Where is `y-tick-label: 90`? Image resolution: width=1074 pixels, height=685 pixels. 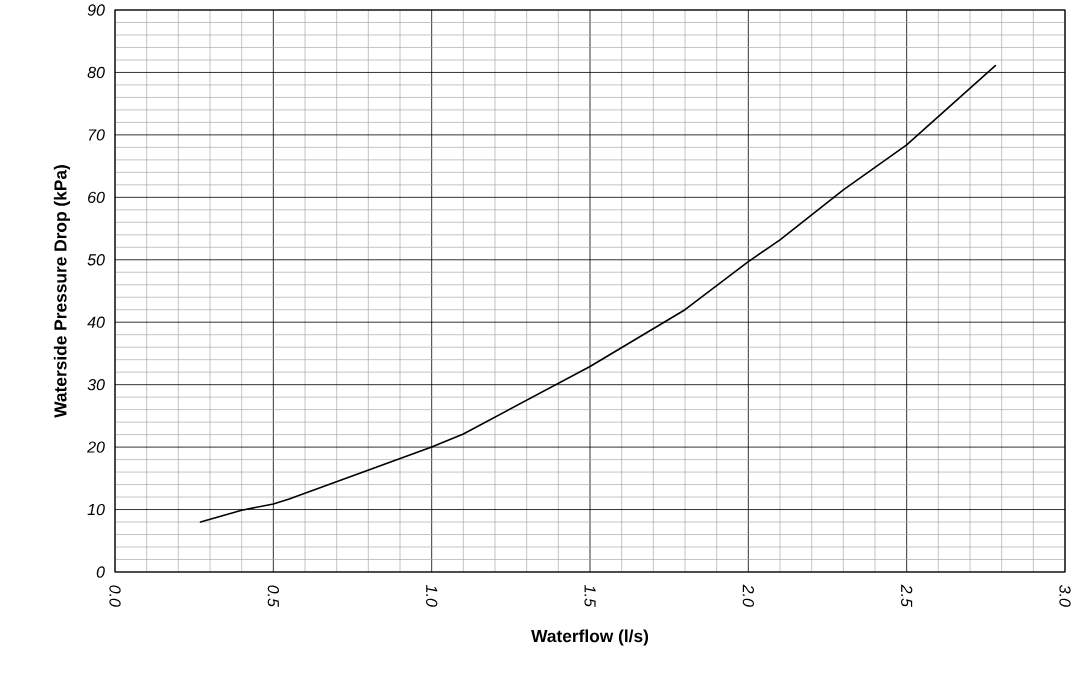 y-tick-label: 90 is located at coordinates (96, 10).